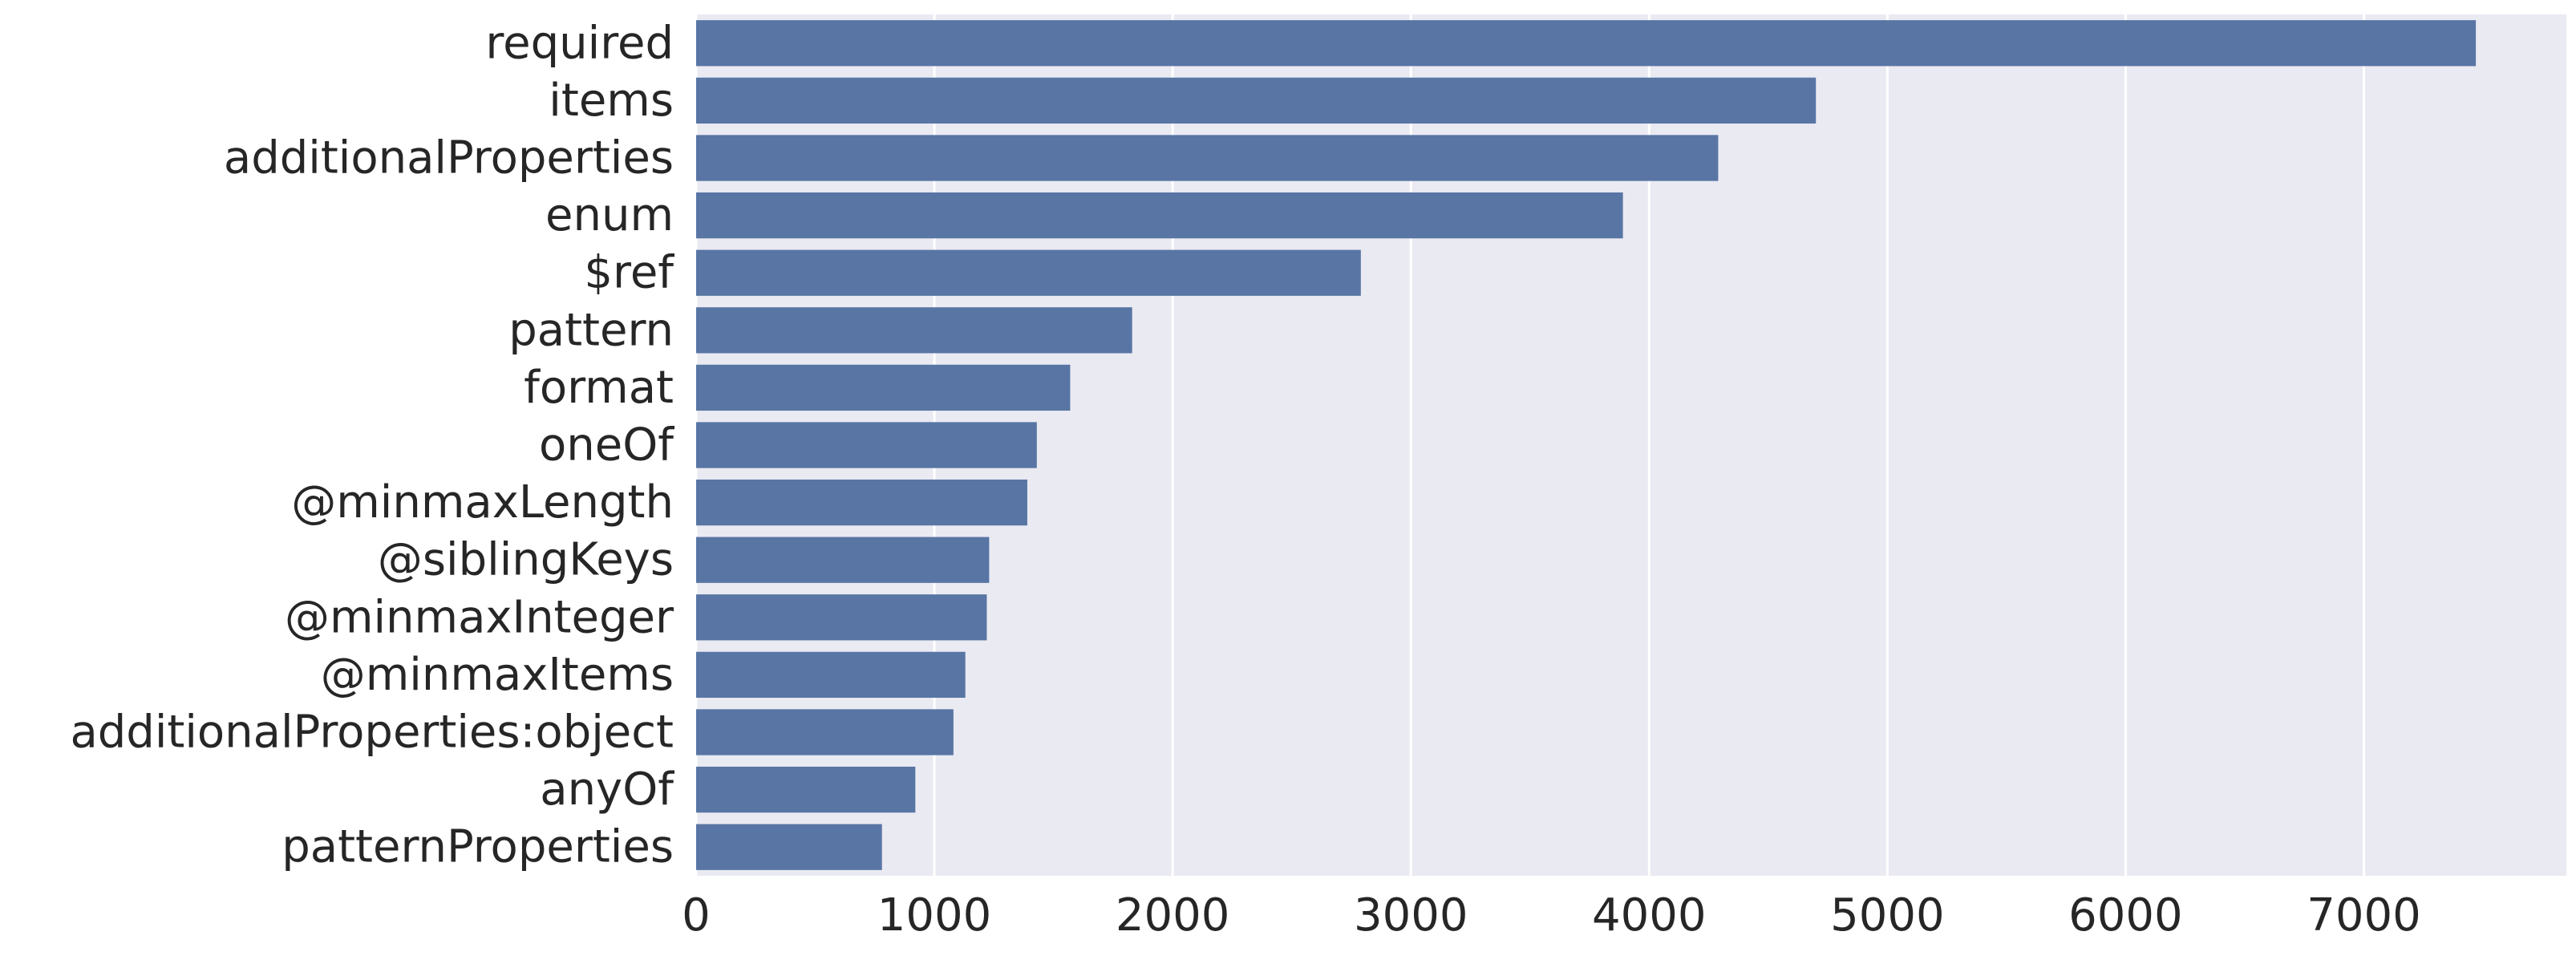 The image size is (2576, 968). I want to click on x-axis-tick-labels: 0 1000 2000 3000 4000 5000 6000 7000, so click(1551, 915).